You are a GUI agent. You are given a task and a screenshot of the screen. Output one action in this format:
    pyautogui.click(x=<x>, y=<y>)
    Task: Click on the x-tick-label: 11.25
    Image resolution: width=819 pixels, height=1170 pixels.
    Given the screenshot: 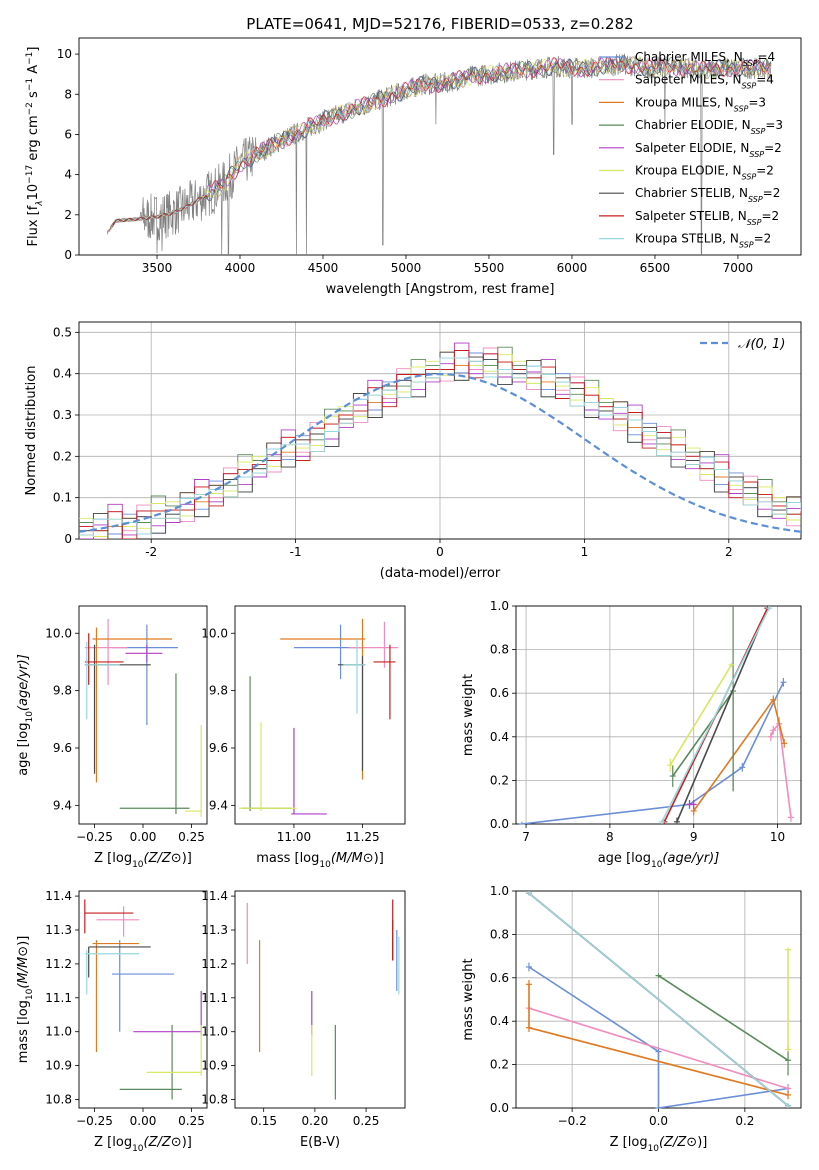 What is the action you would take?
    pyautogui.click(x=362, y=837)
    